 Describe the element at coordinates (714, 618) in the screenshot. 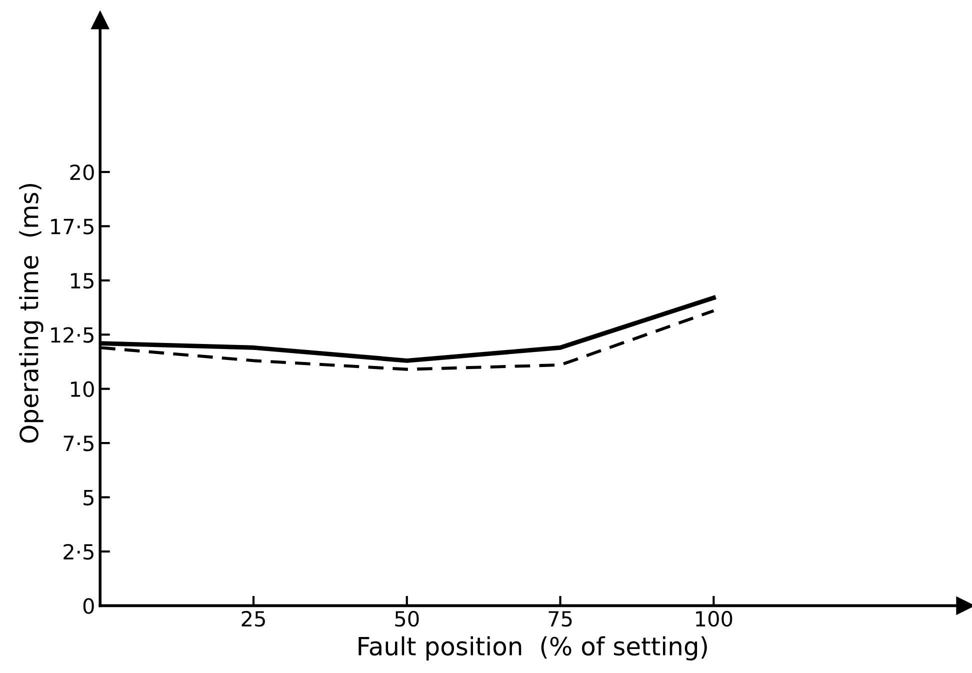

I see `x-tick-label: 100` at that location.